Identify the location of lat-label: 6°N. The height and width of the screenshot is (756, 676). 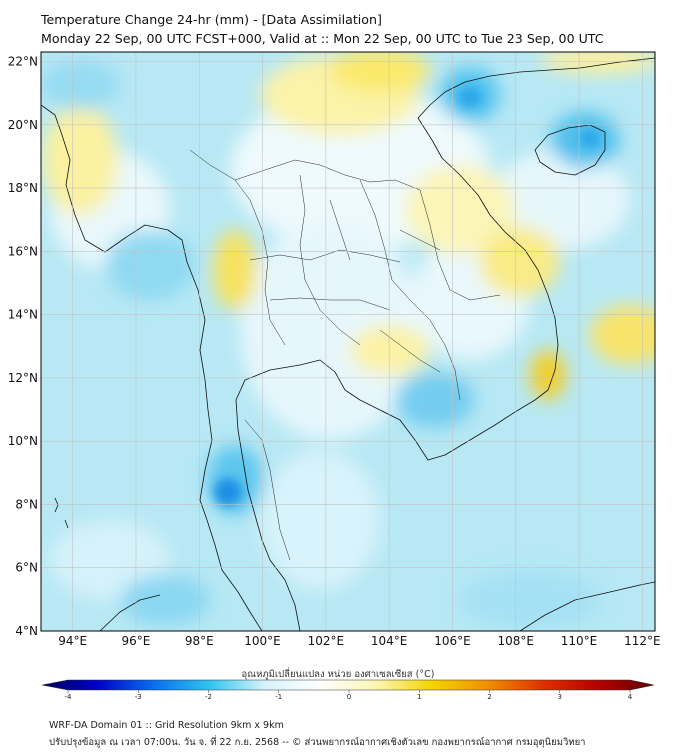
(26, 568).